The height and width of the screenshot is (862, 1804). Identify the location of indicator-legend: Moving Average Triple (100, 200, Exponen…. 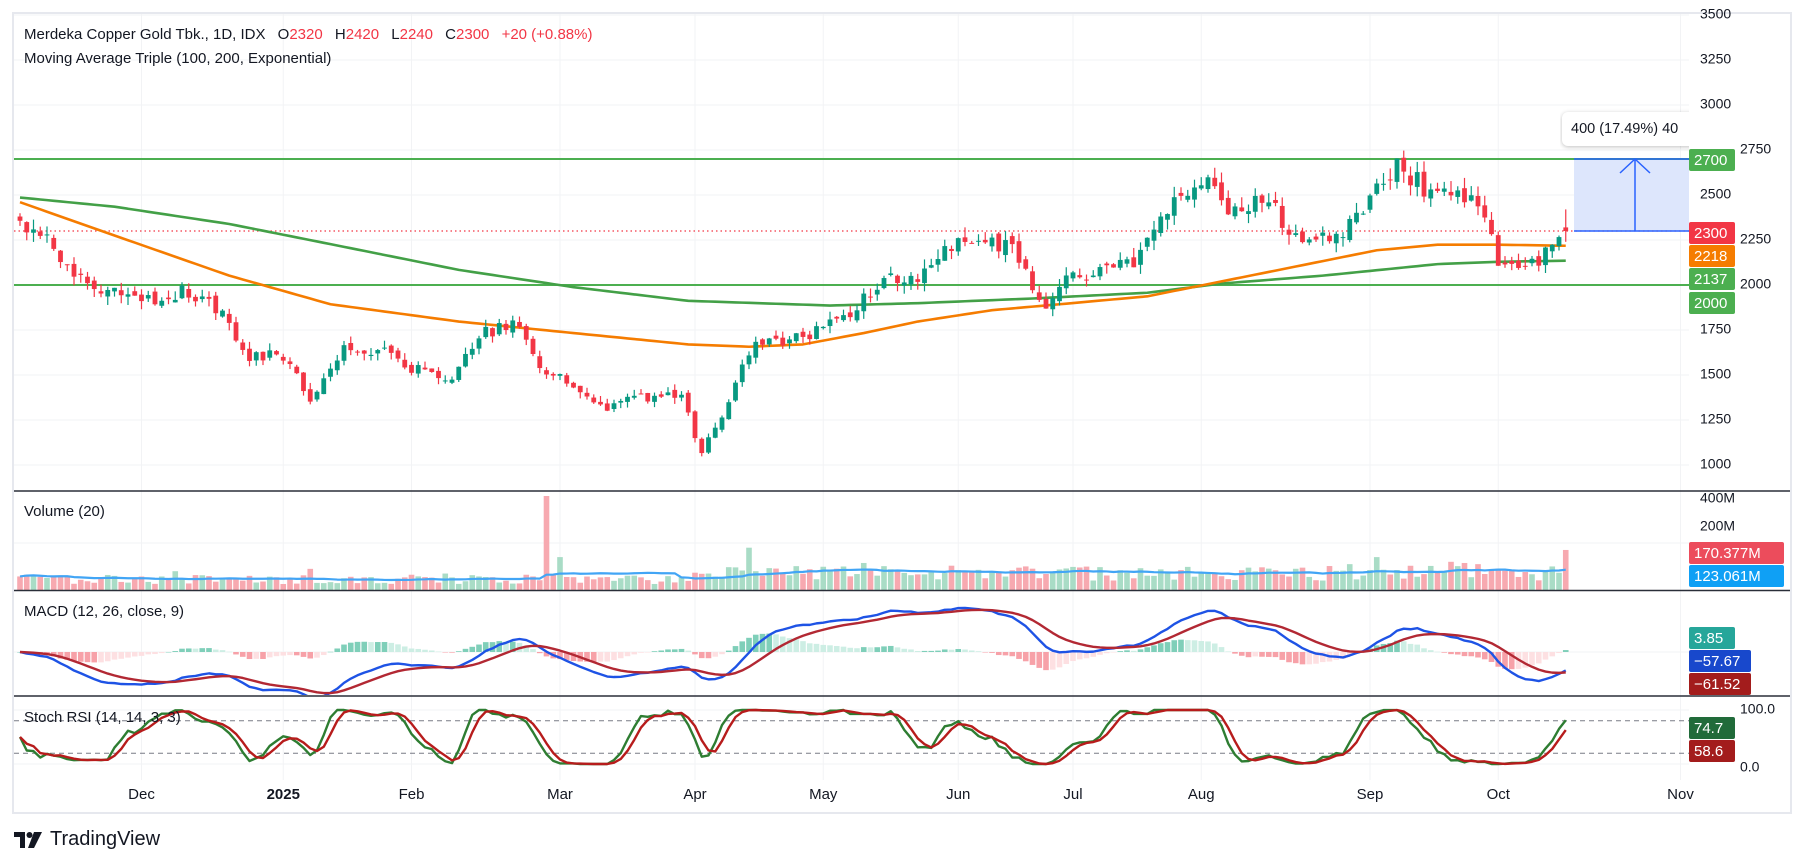
(178, 58).